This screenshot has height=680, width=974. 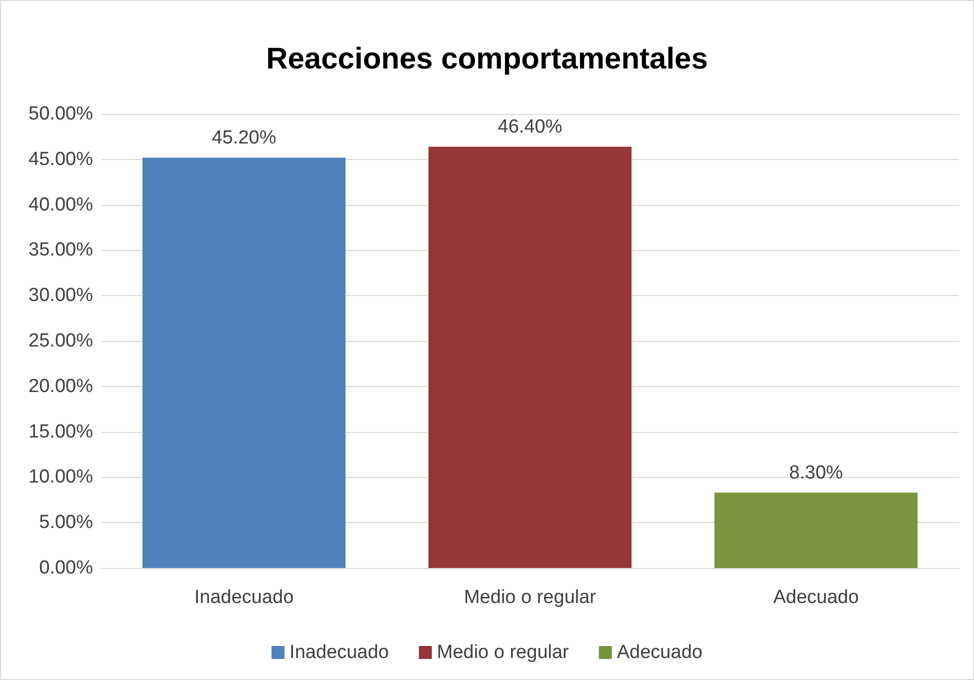 What do you see at coordinates (339, 652) in the screenshot?
I see `legend-label: Inadecuado` at bounding box center [339, 652].